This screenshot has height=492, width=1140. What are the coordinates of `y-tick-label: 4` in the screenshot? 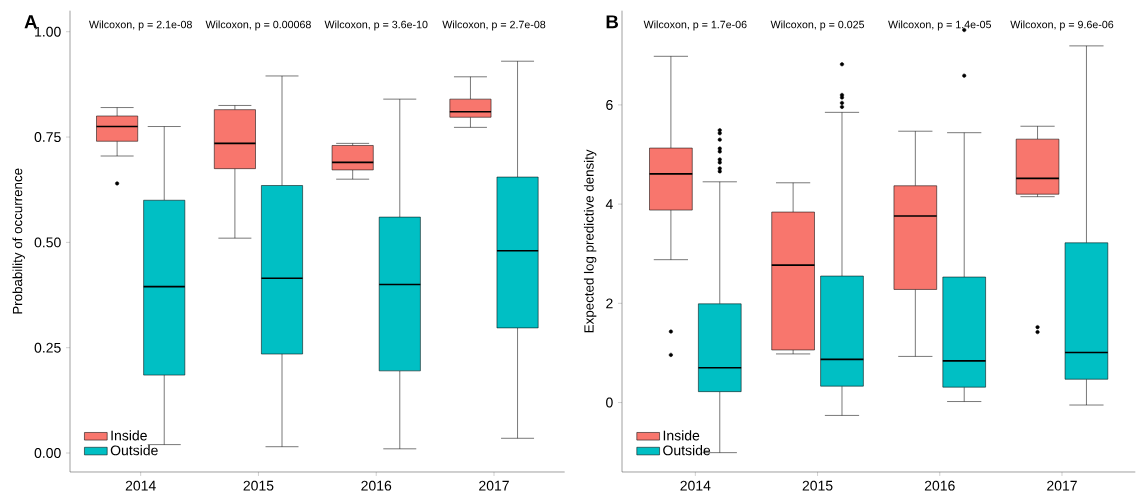 It's located at (609, 204).